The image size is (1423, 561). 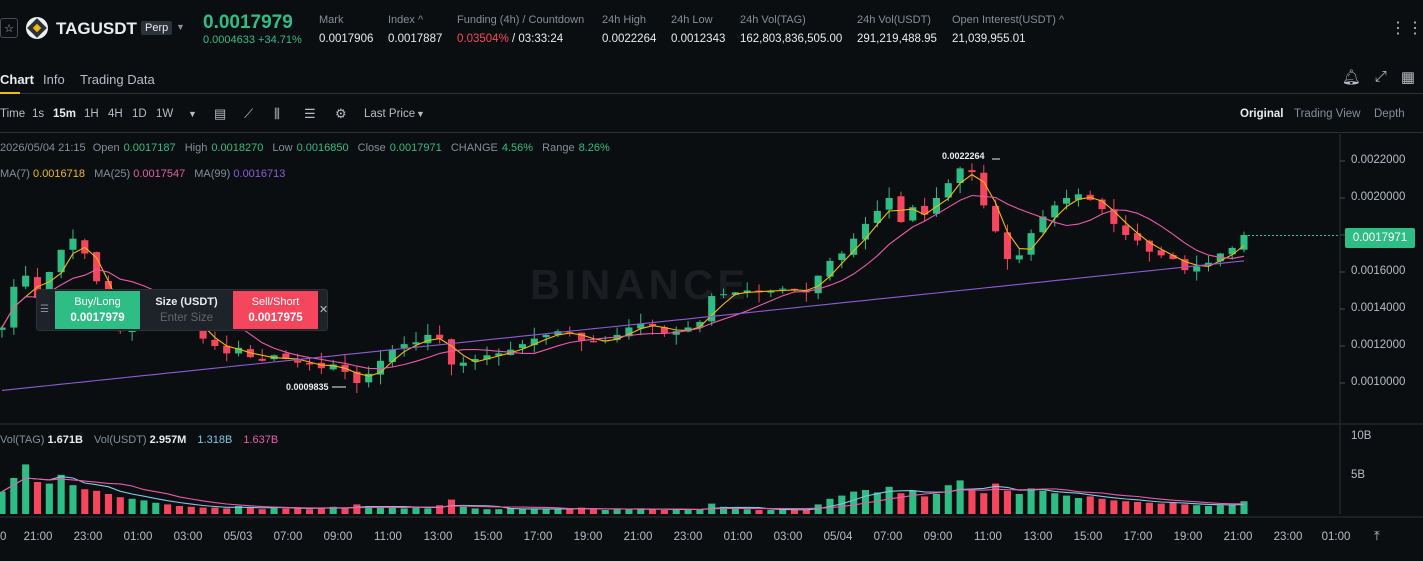 I want to click on timeframe-1w: 1W, so click(x=165, y=114).